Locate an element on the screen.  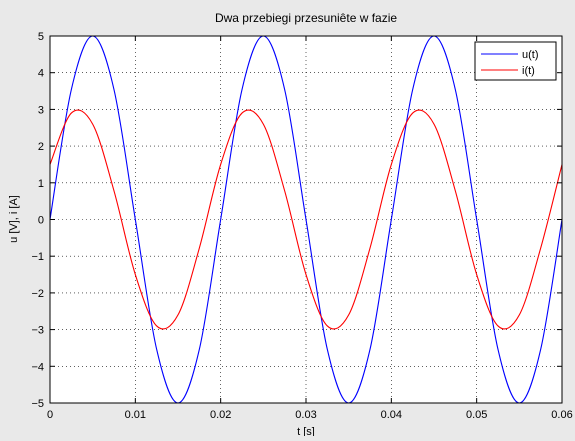
x-tick-label: 0.03 is located at coordinates (305, 415).